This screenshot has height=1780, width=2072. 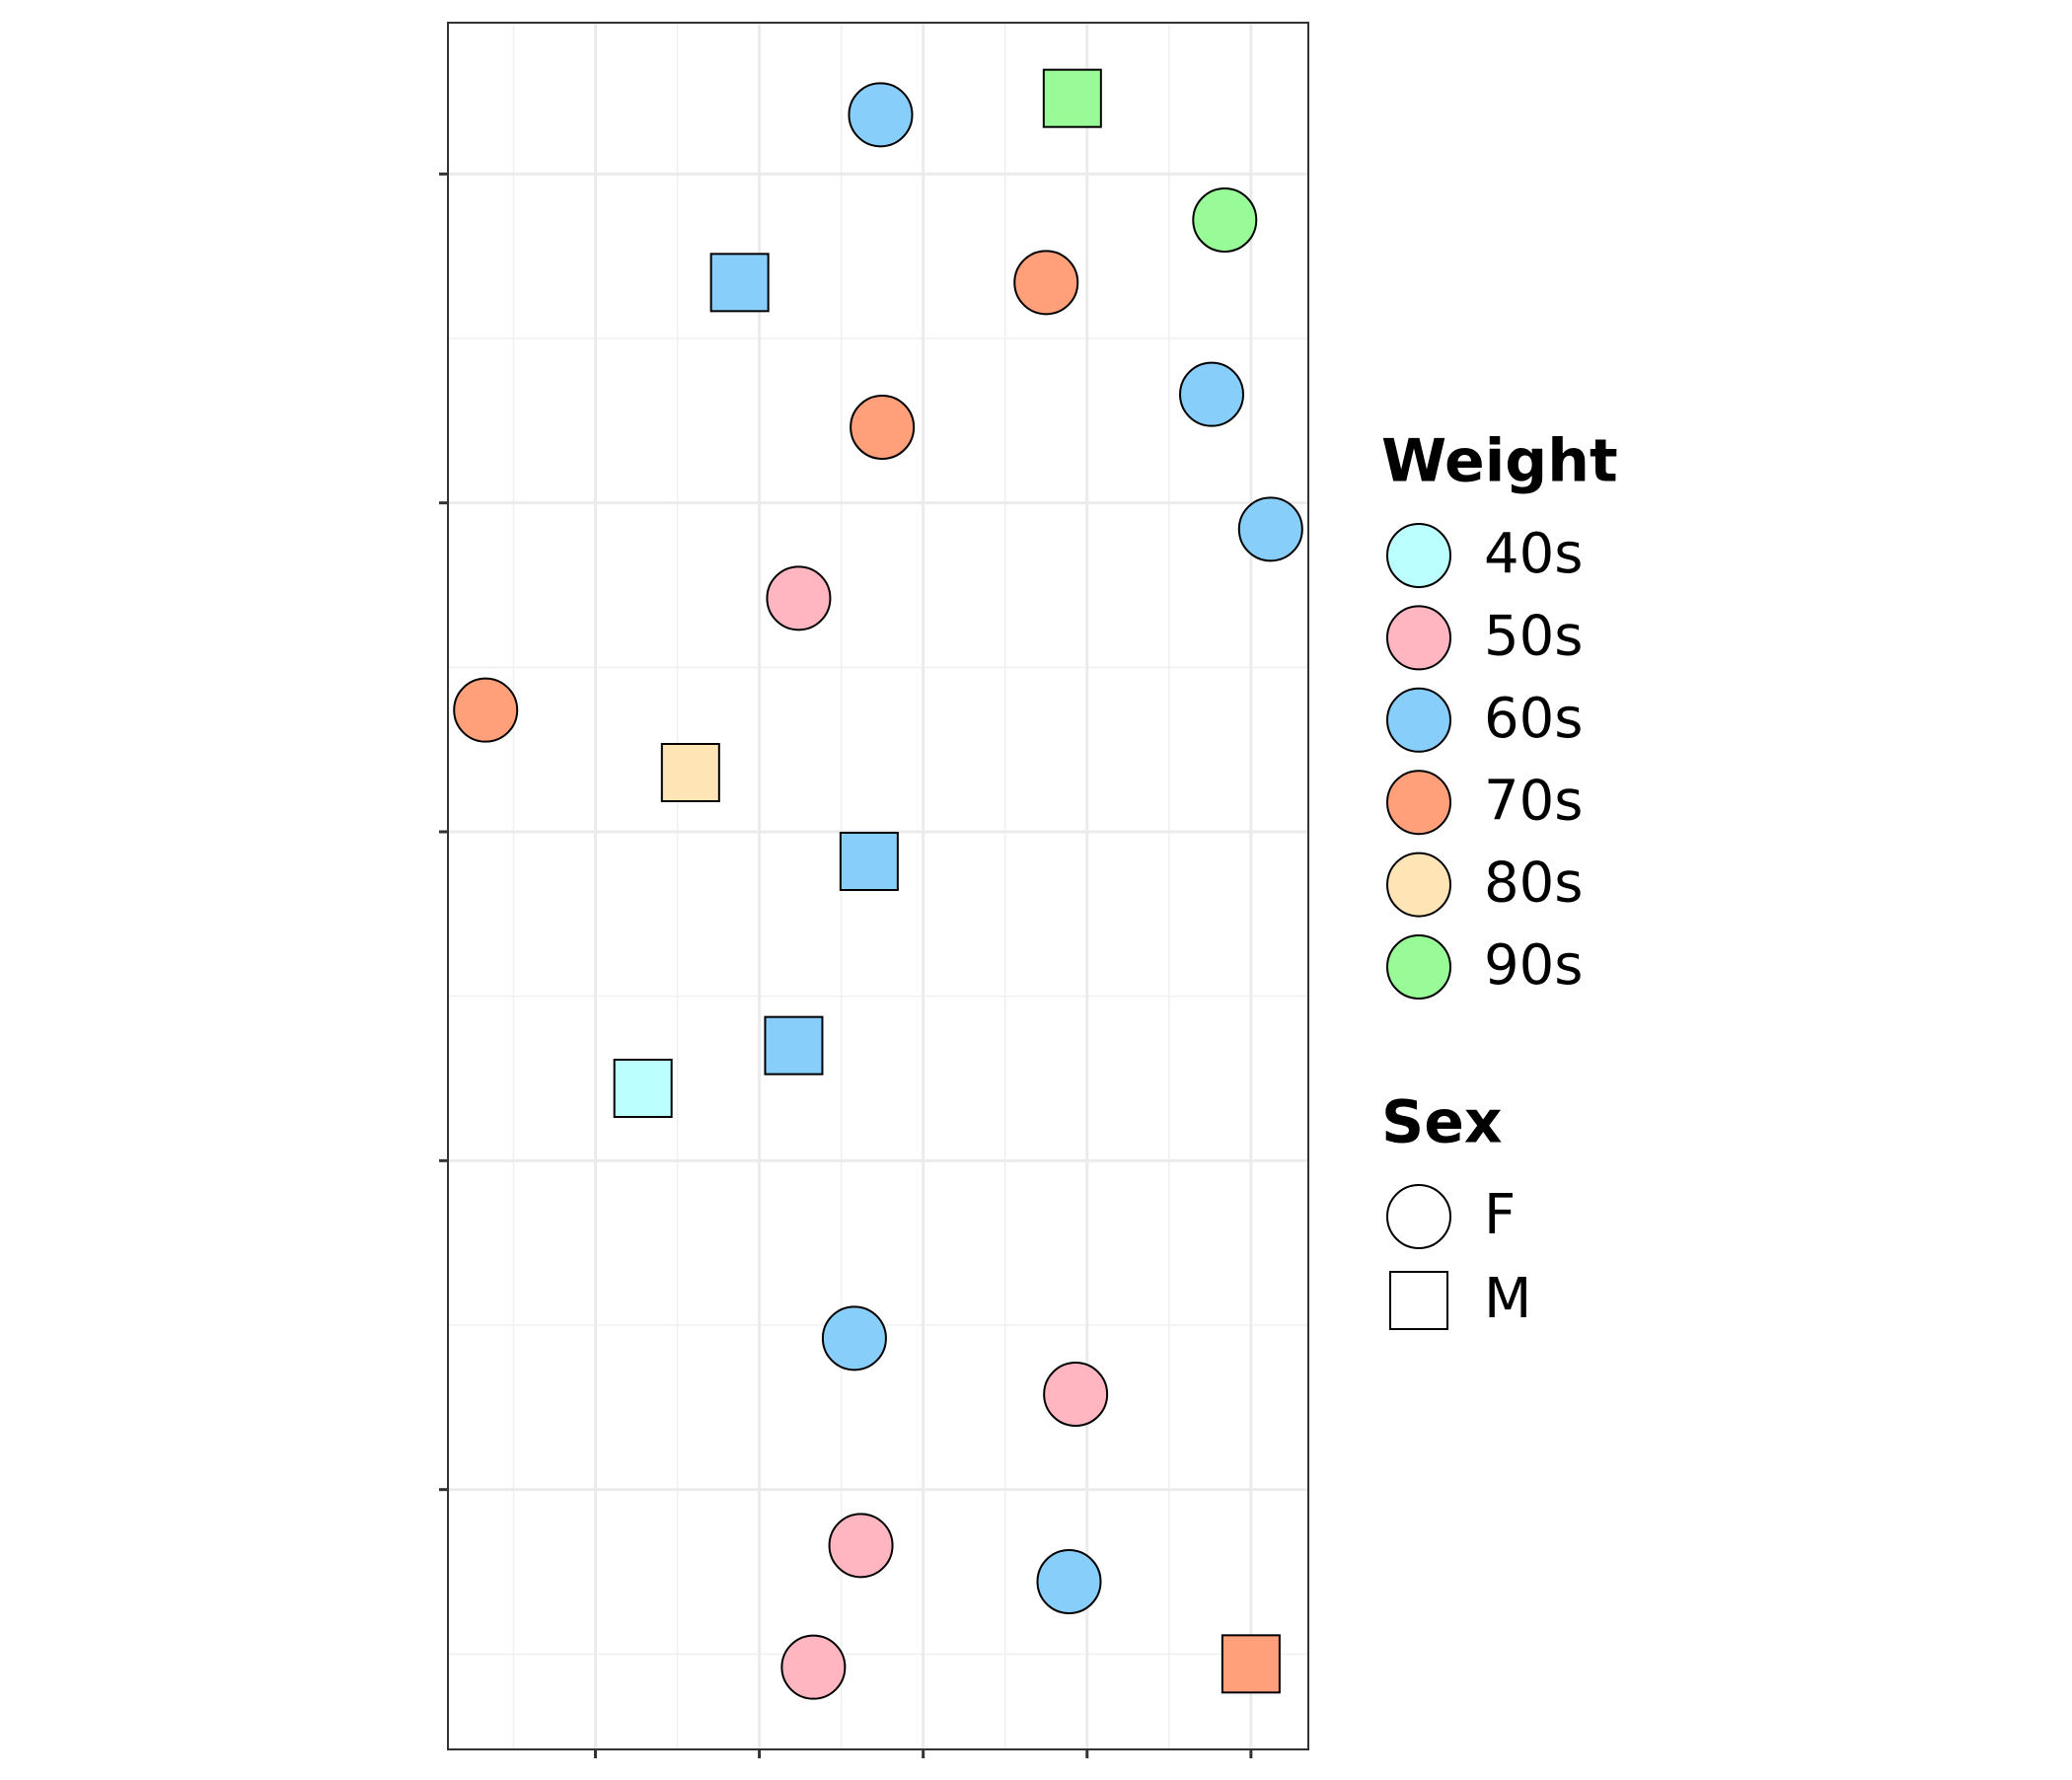 I want to click on legend-label: M, so click(x=1507, y=1299).